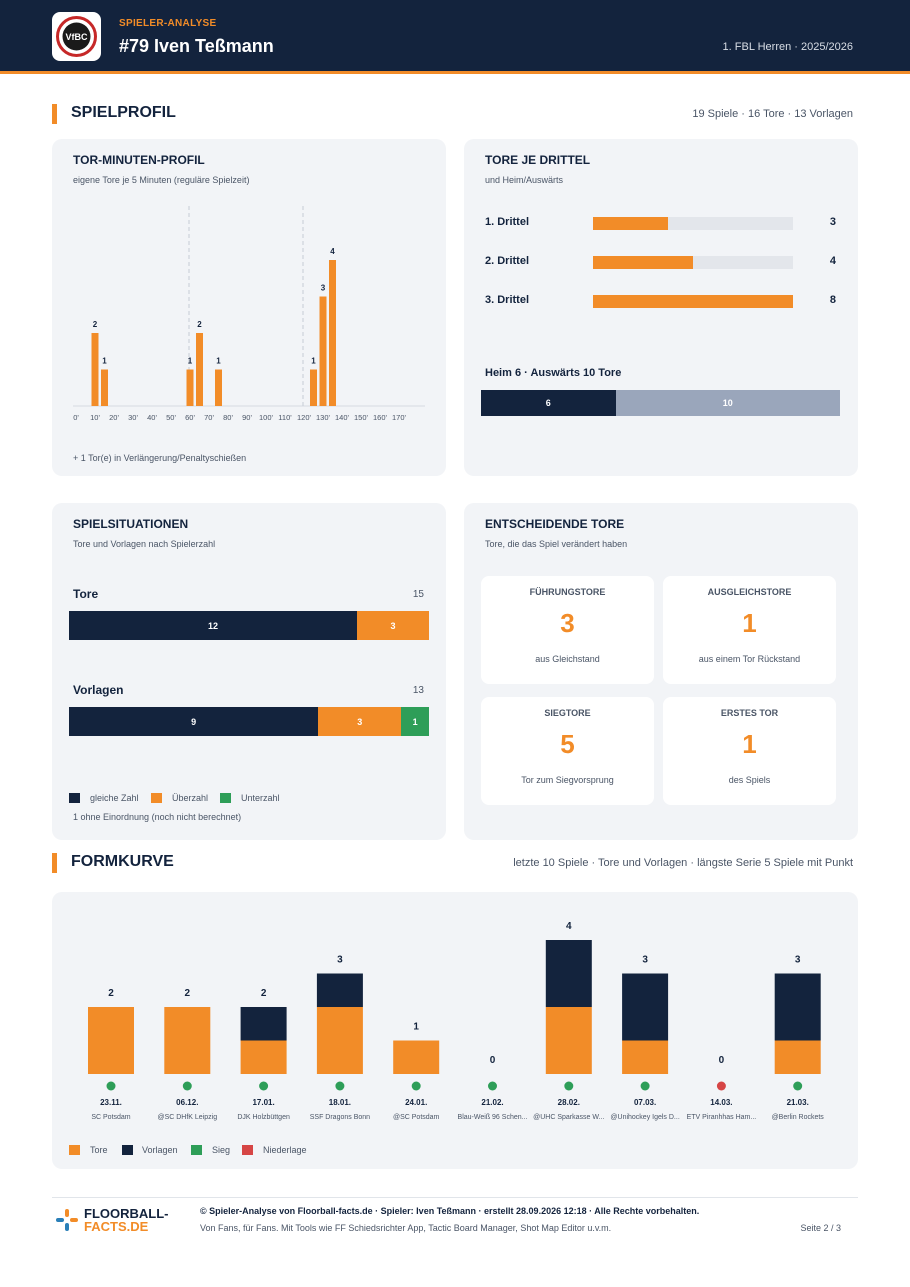  Describe the element at coordinates (127, 1150) in the screenshot. I see `legend-swatch-vorlagen` at that location.